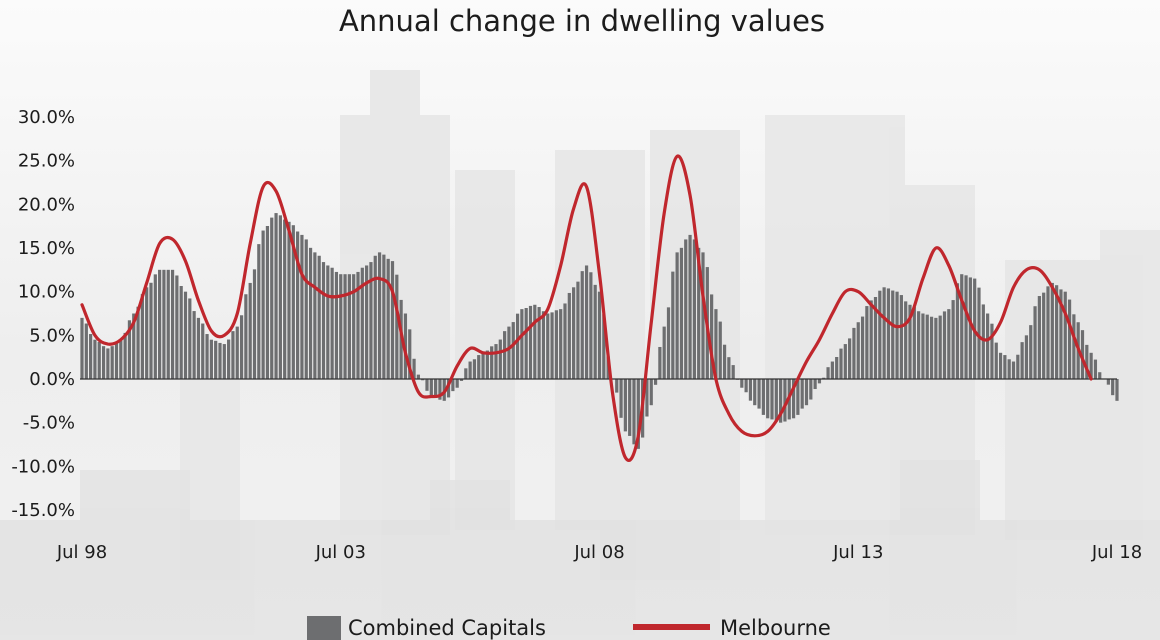  I want to click on legend: Combined Capitals Melbourne, so click(569, 628).